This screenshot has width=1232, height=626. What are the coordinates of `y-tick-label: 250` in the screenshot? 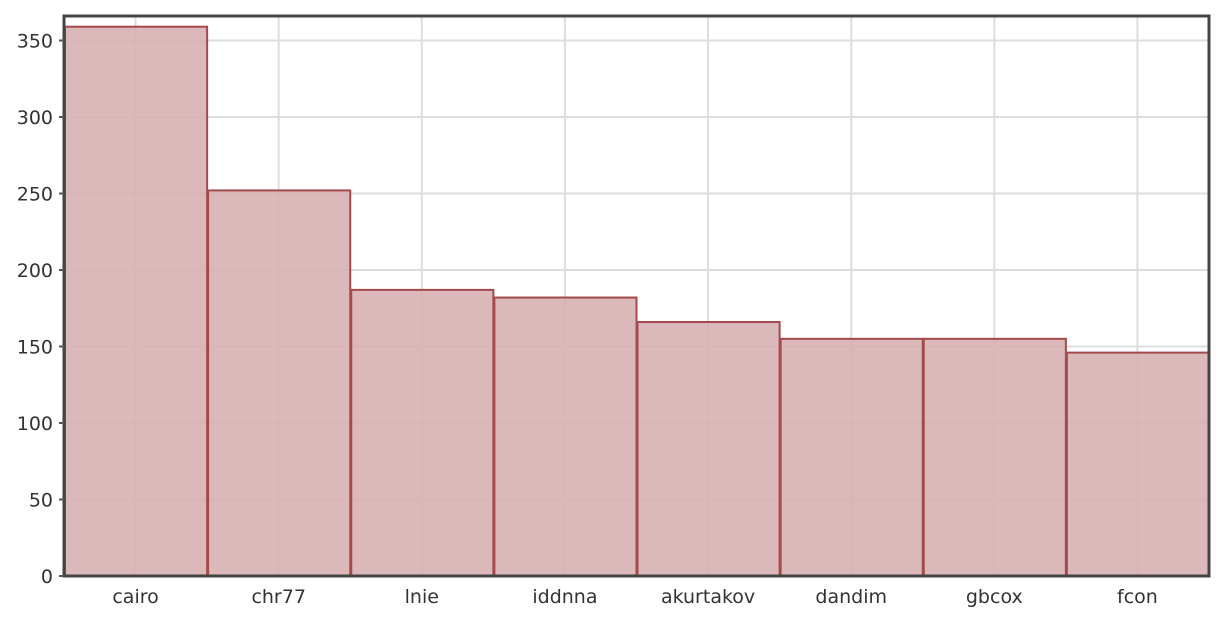 It's located at (35, 194).